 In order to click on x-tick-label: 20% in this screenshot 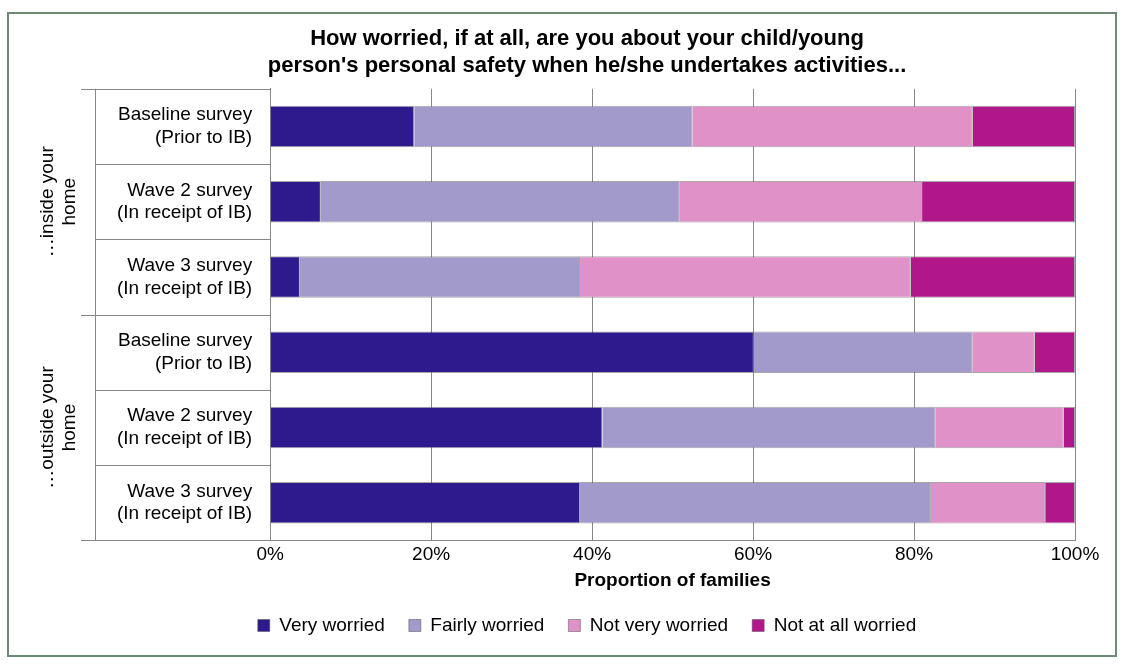, I will do `click(431, 554)`.